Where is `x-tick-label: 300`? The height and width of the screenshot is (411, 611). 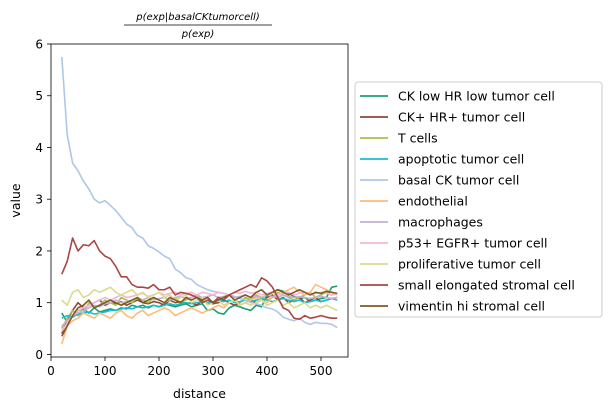
x-tick-label: 300 is located at coordinates (213, 371).